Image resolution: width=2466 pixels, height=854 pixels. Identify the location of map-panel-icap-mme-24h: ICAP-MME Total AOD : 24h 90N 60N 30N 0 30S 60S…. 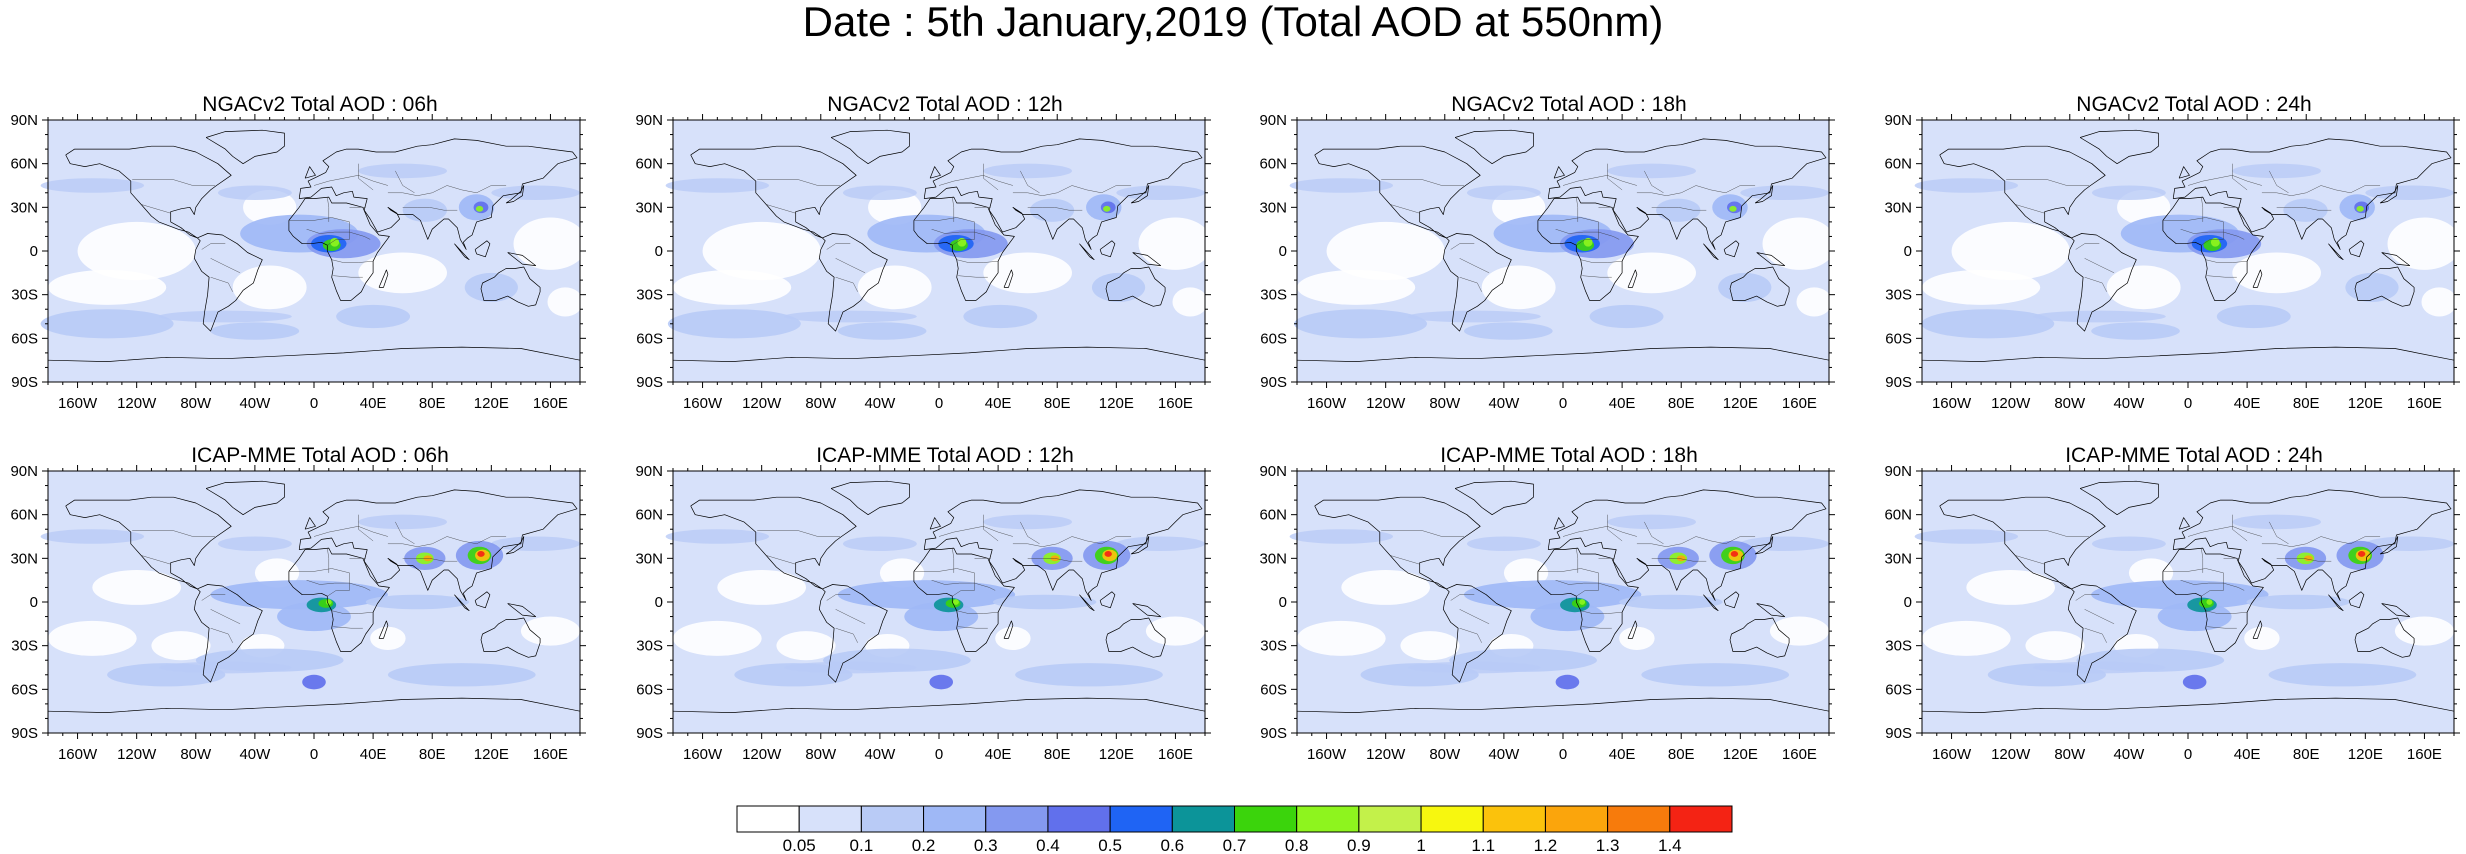
(2169, 608).